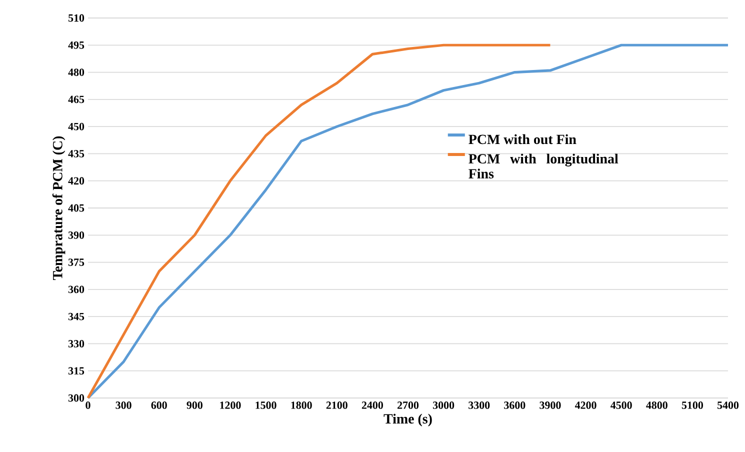 The height and width of the screenshot is (452, 745). What do you see at coordinates (543, 166) in the screenshot?
I see `legend-label: PCM with longitudinal Fins` at bounding box center [543, 166].